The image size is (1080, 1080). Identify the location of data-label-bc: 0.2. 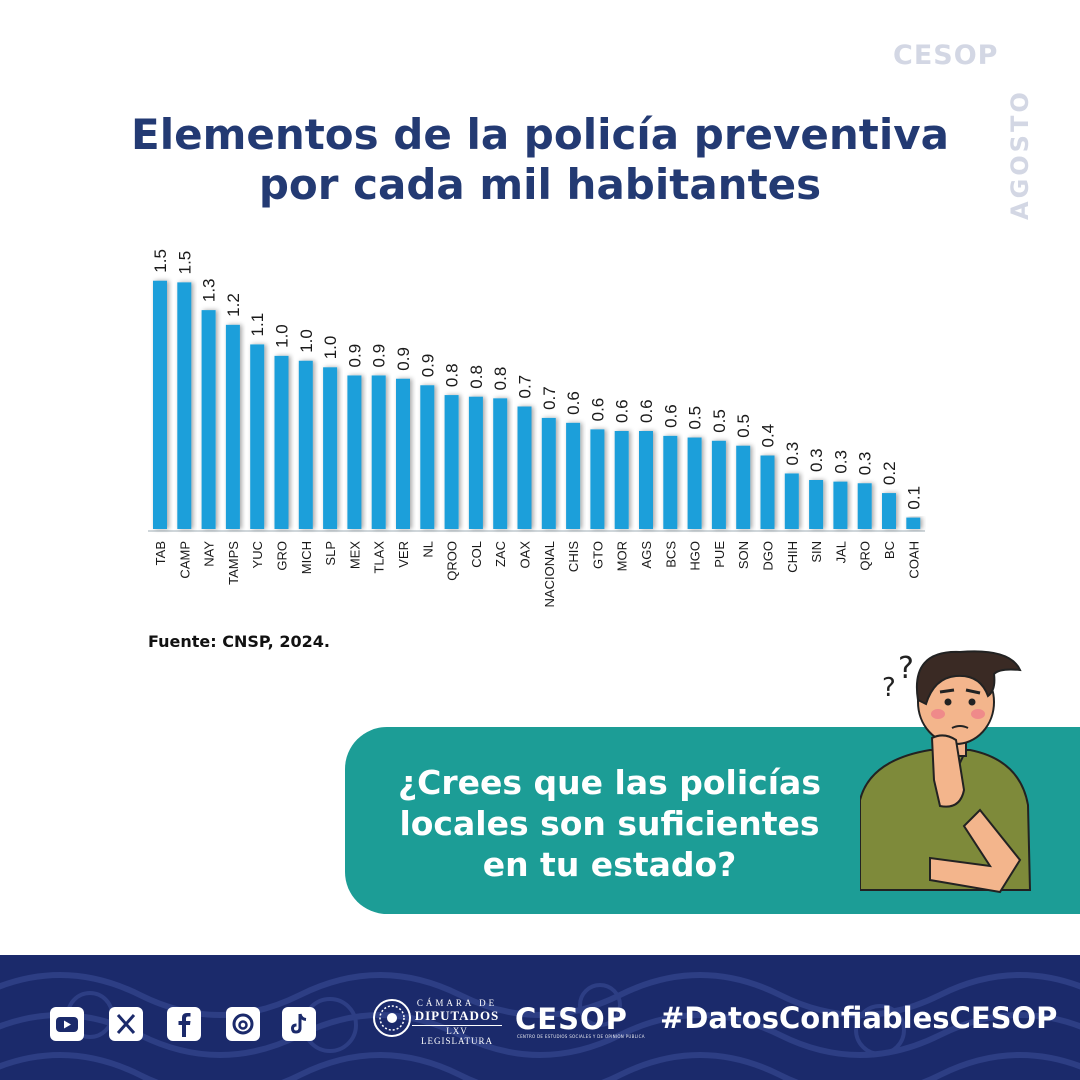
(889, 473).